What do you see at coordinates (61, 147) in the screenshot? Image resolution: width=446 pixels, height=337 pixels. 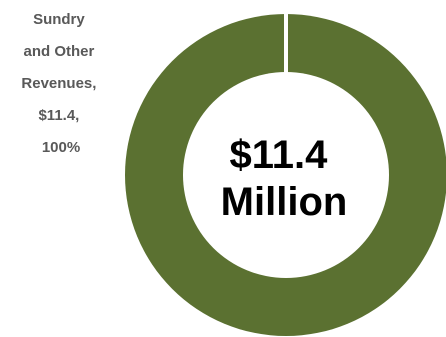 I see `slice-label-line: 100%` at bounding box center [61, 147].